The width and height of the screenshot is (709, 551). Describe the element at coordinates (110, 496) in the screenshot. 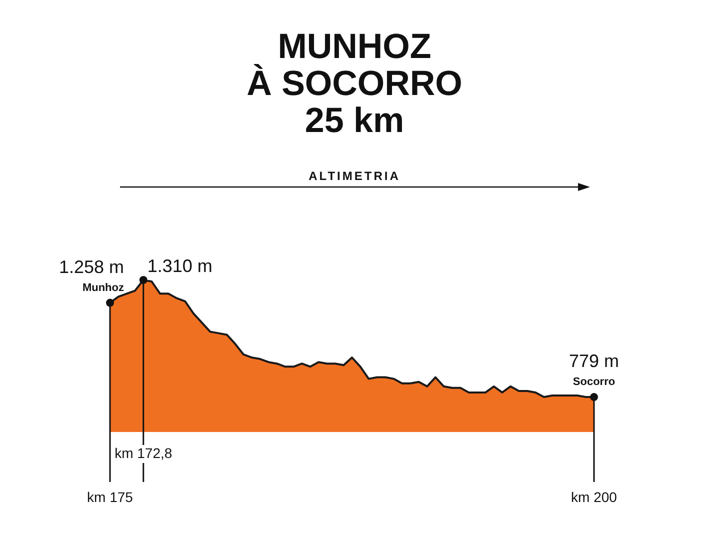

I see `x-tick-label: km 175` at that location.